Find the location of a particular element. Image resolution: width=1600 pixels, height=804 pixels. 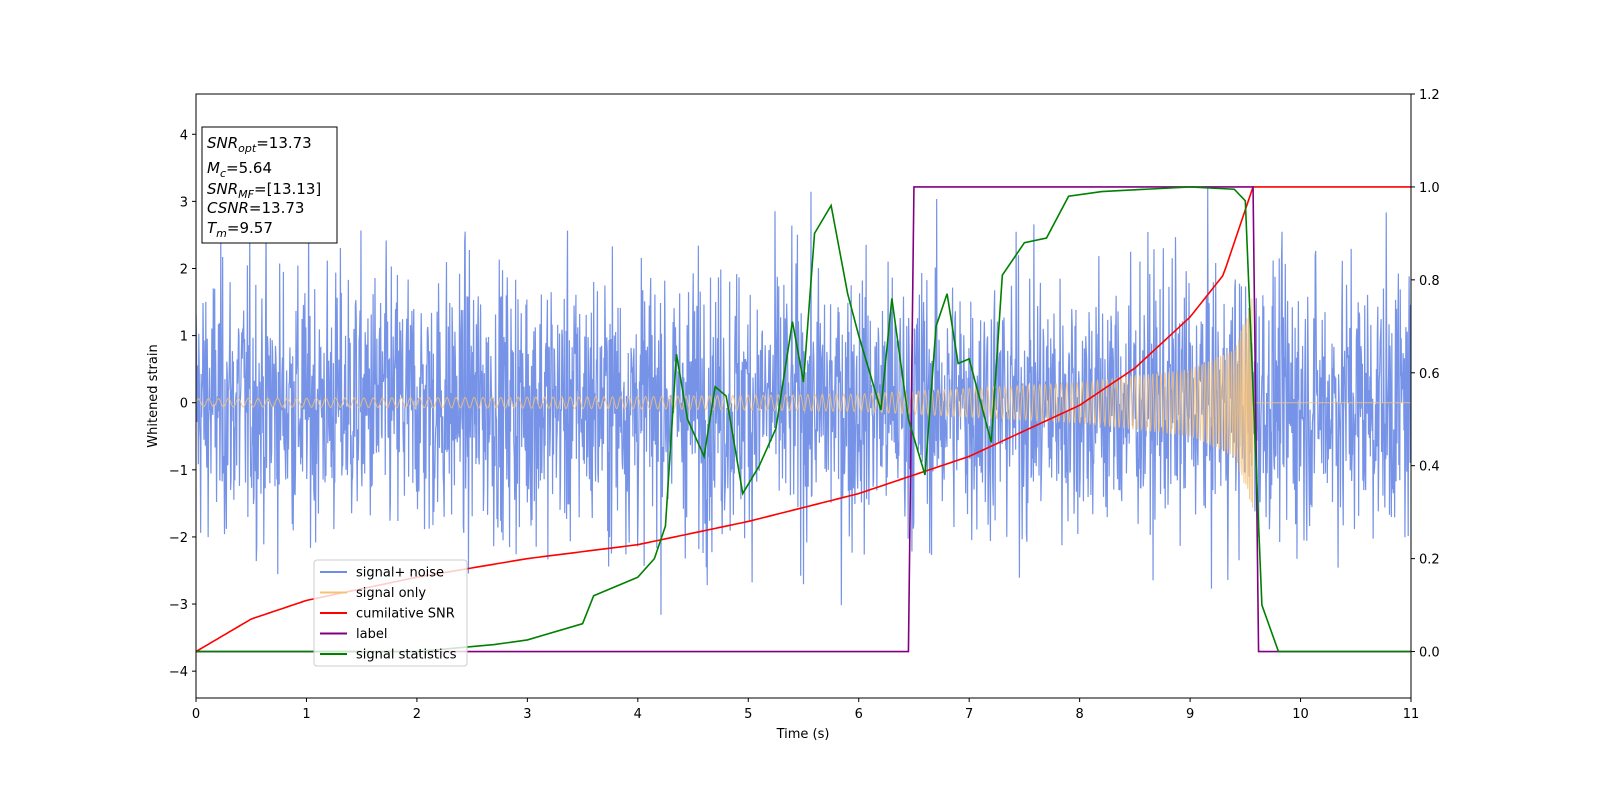

legend-label: signal+ noise is located at coordinates (400, 573).